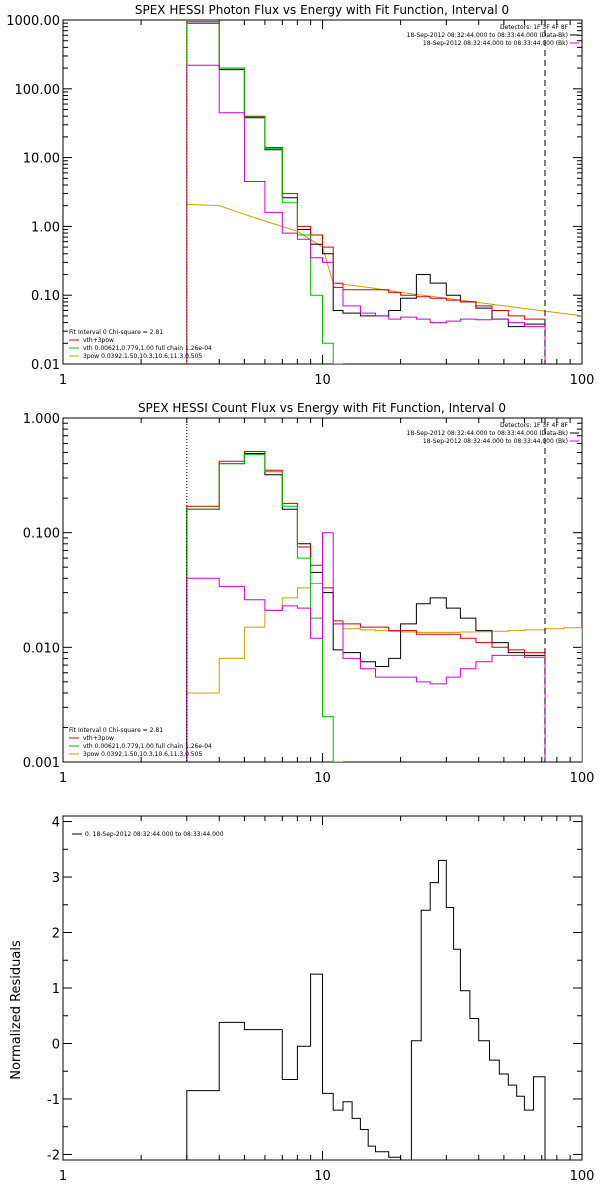  Describe the element at coordinates (45, 296) in the screenshot. I see `y-tick-label: 0.10` at that location.